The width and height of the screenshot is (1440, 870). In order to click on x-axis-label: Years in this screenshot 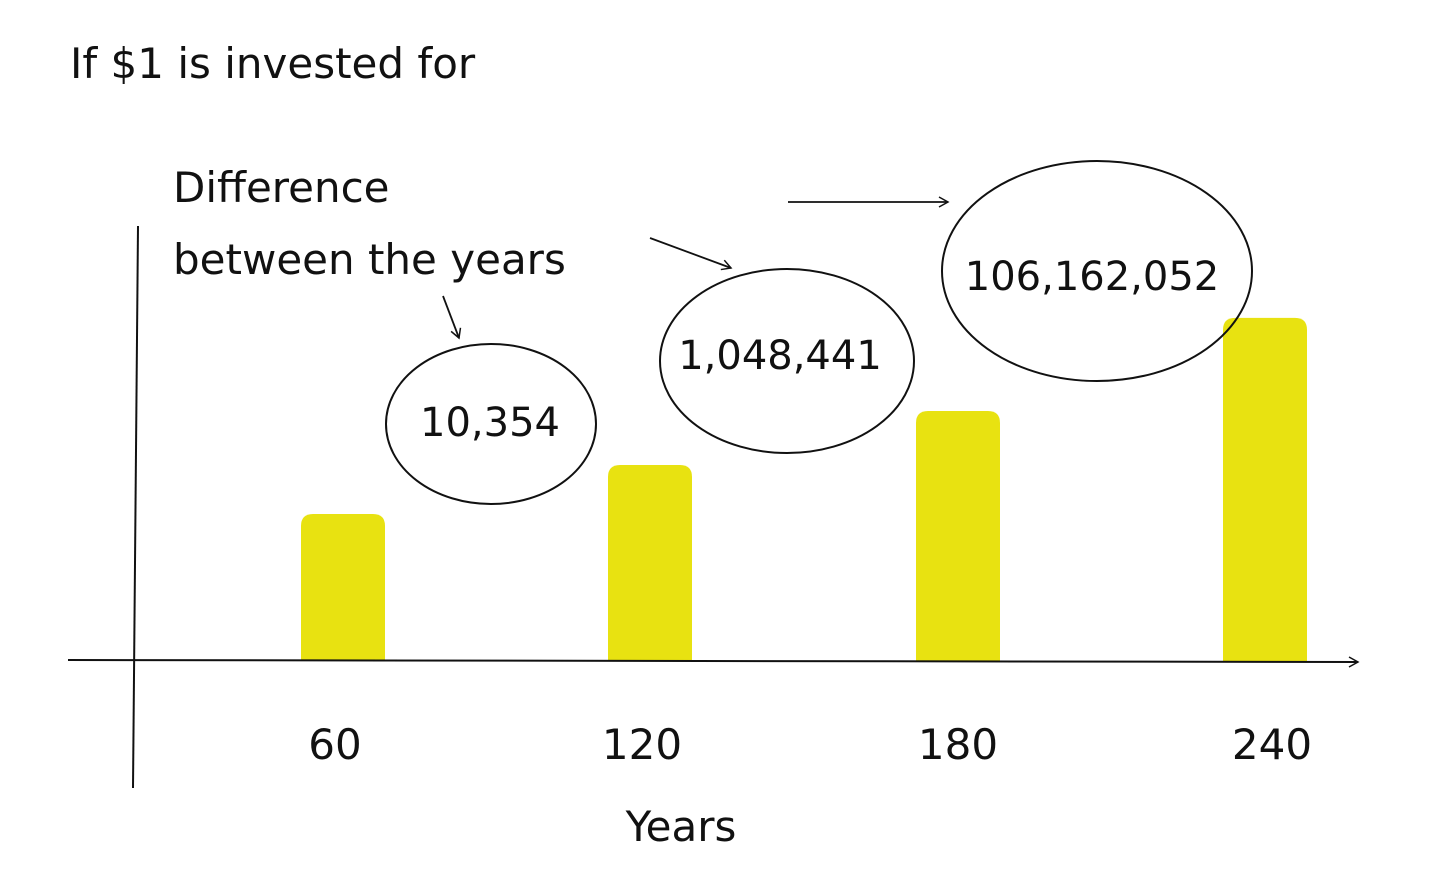, I will do `click(681, 826)`.